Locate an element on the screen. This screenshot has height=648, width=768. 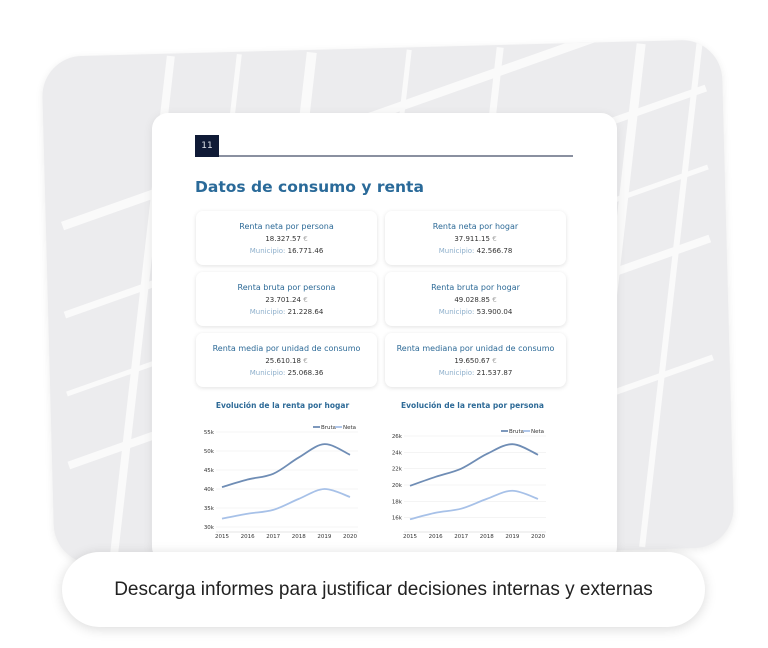
municipio-comparison: Municipio: 42.566.78 is located at coordinates (475, 251).